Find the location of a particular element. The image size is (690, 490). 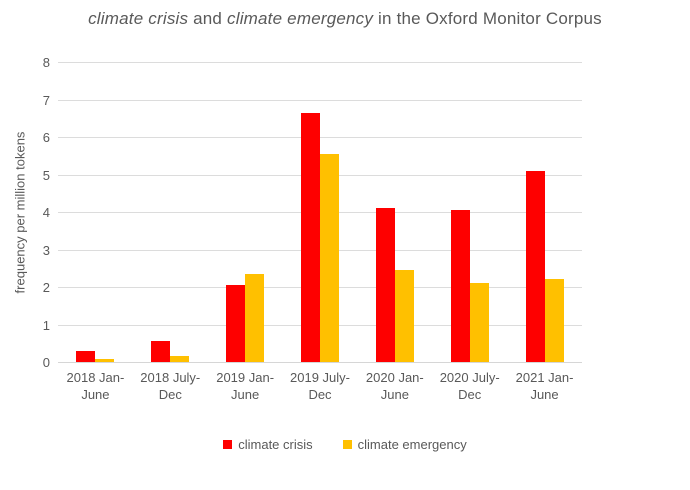

legend-item-climate-emergency: climate emergency is located at coordinates (404, 444).